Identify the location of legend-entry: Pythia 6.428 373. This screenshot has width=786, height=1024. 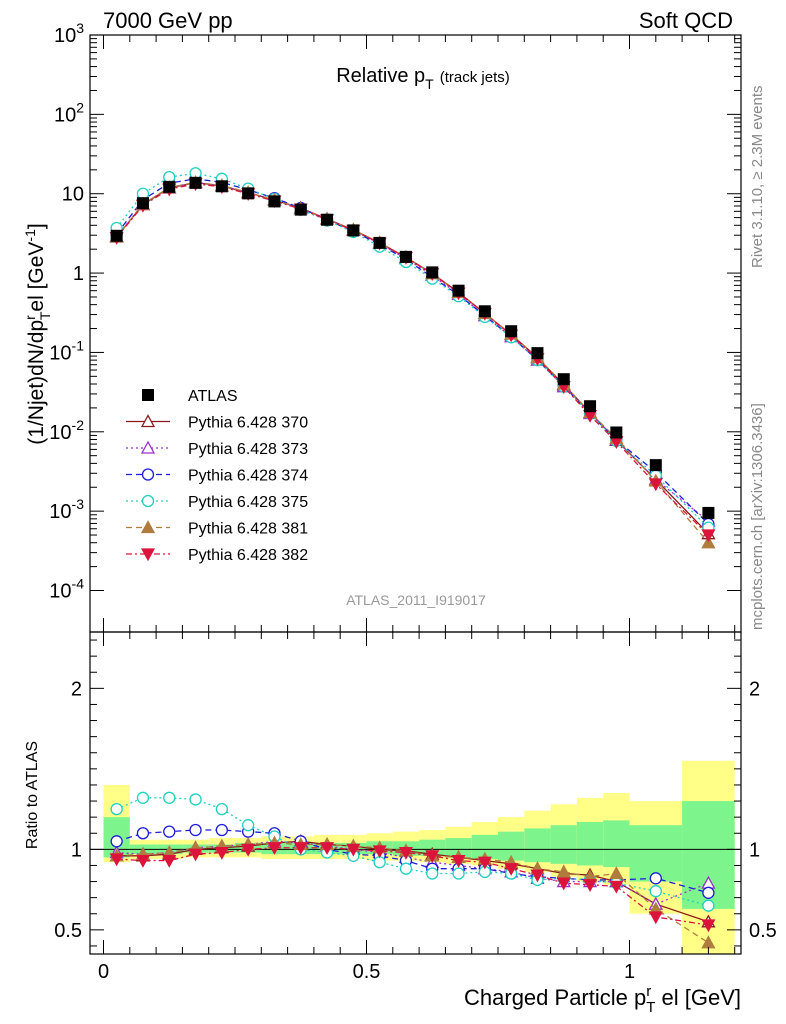
(217, 449).